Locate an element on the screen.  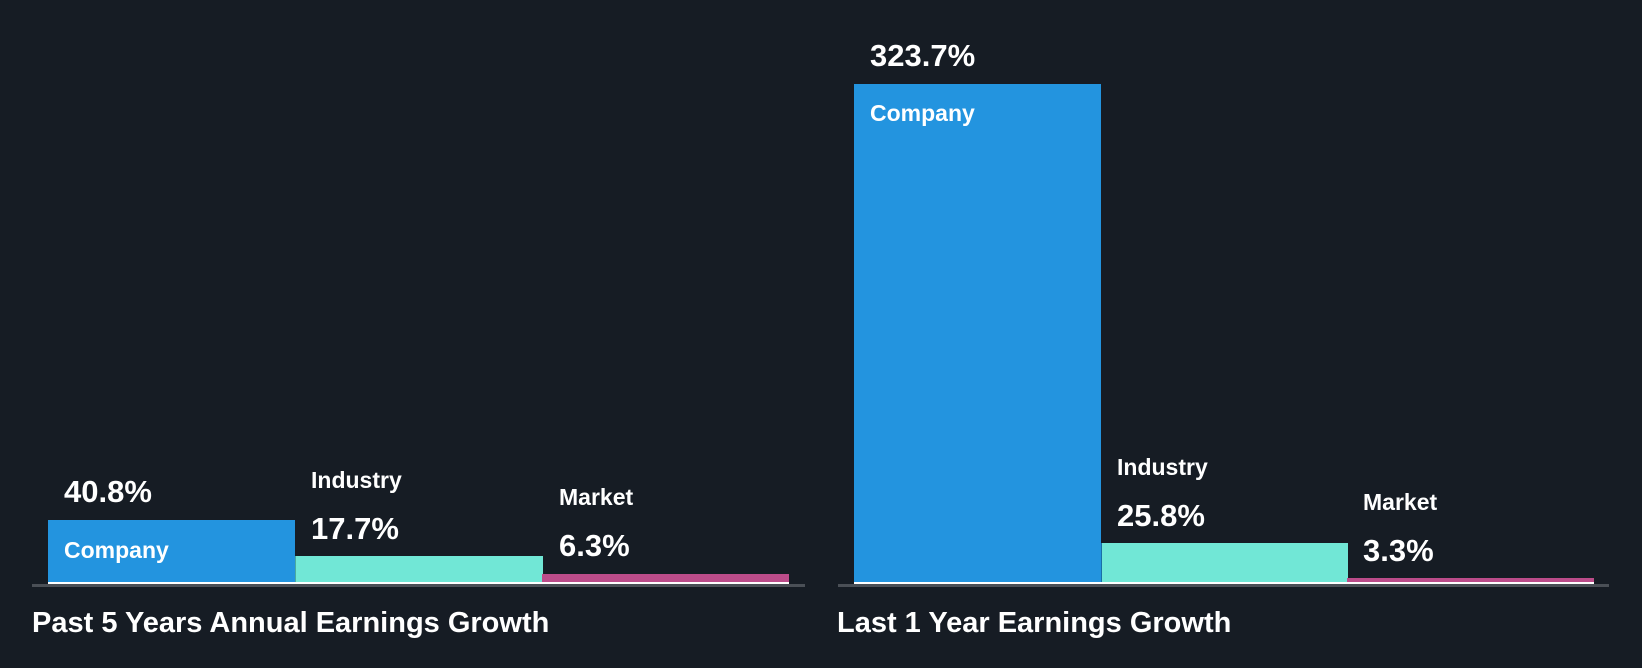
value-label-industry: 17.7% is located at coordinates (355, 528).